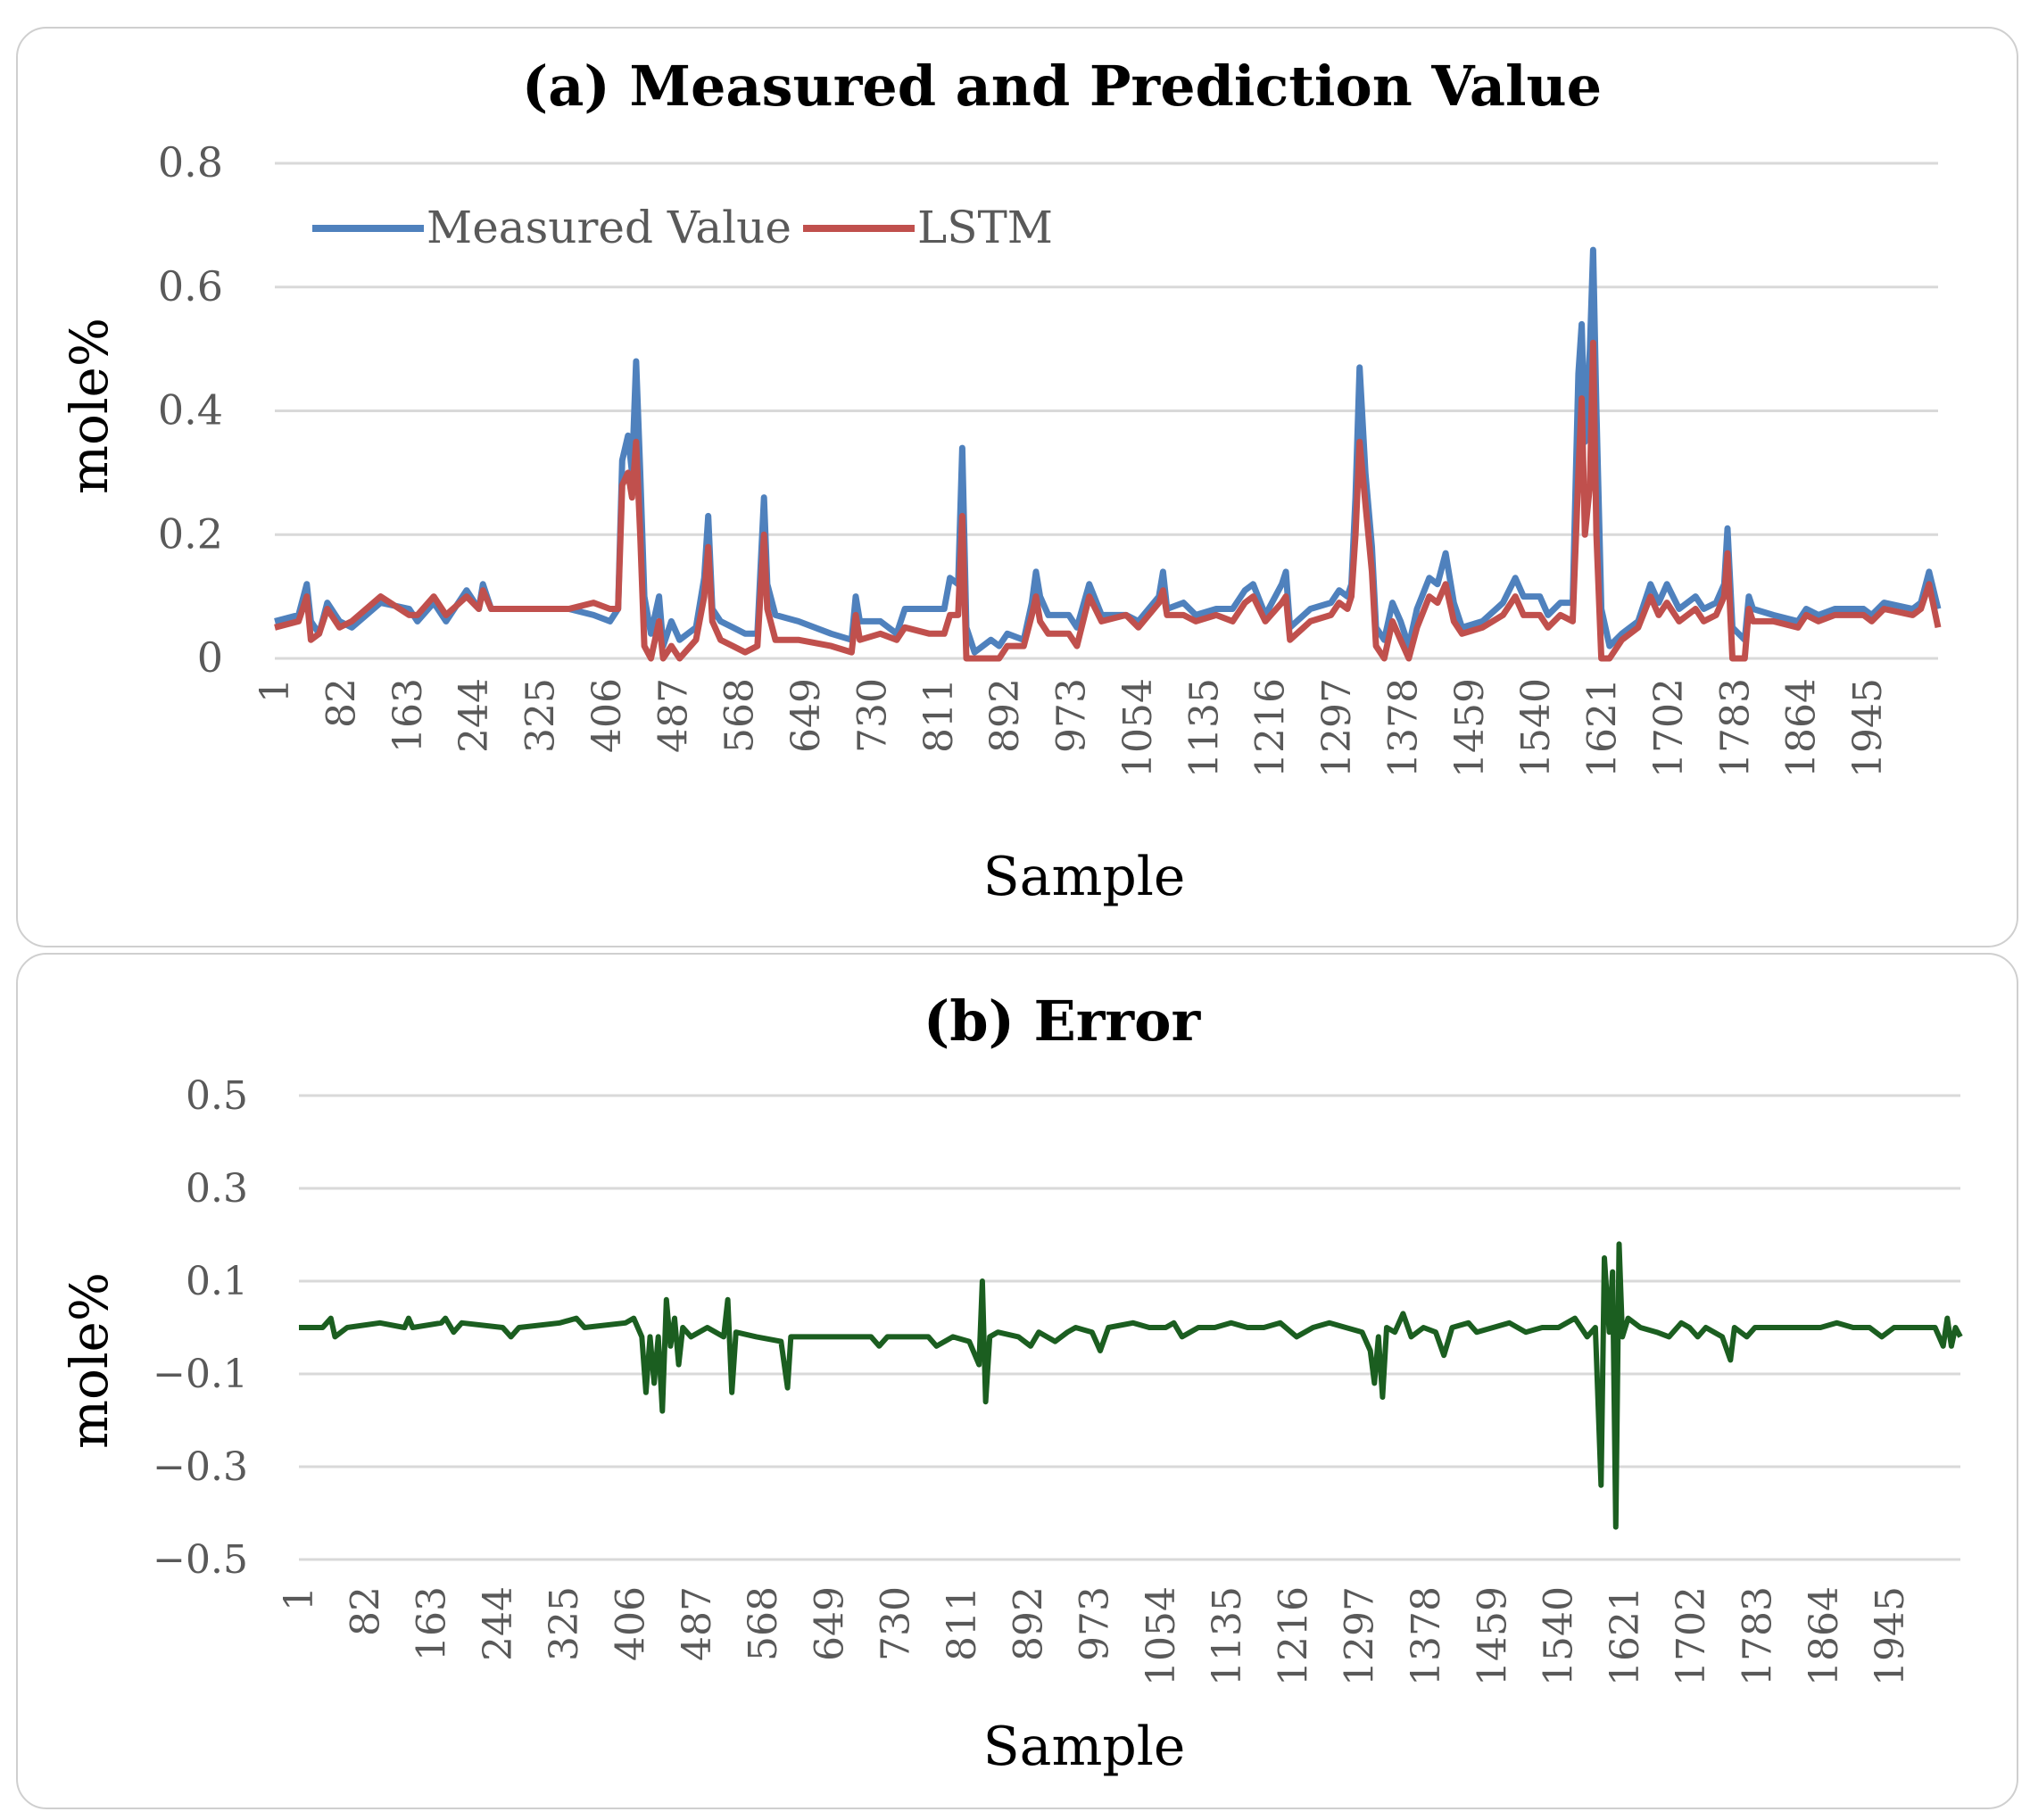  What do you see at coordinates (200, 1375) in the screenshot?
I see `y-tick-label: −0.1` at bounding box center [200, 1375].